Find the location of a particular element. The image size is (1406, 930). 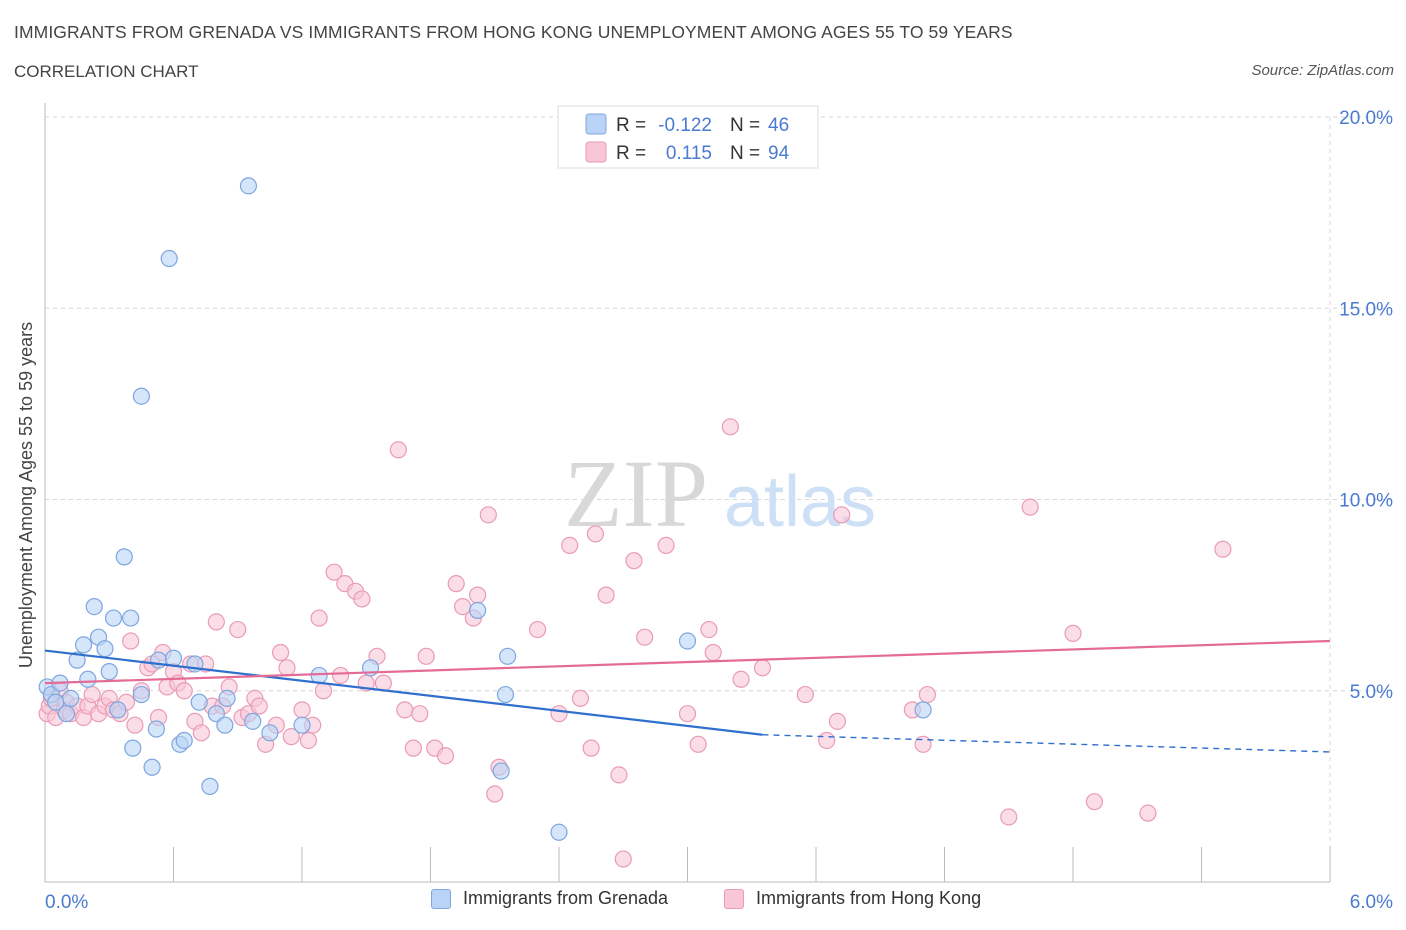

x-tick-label-max: 6.0% is located at coordinates (1371, 902).